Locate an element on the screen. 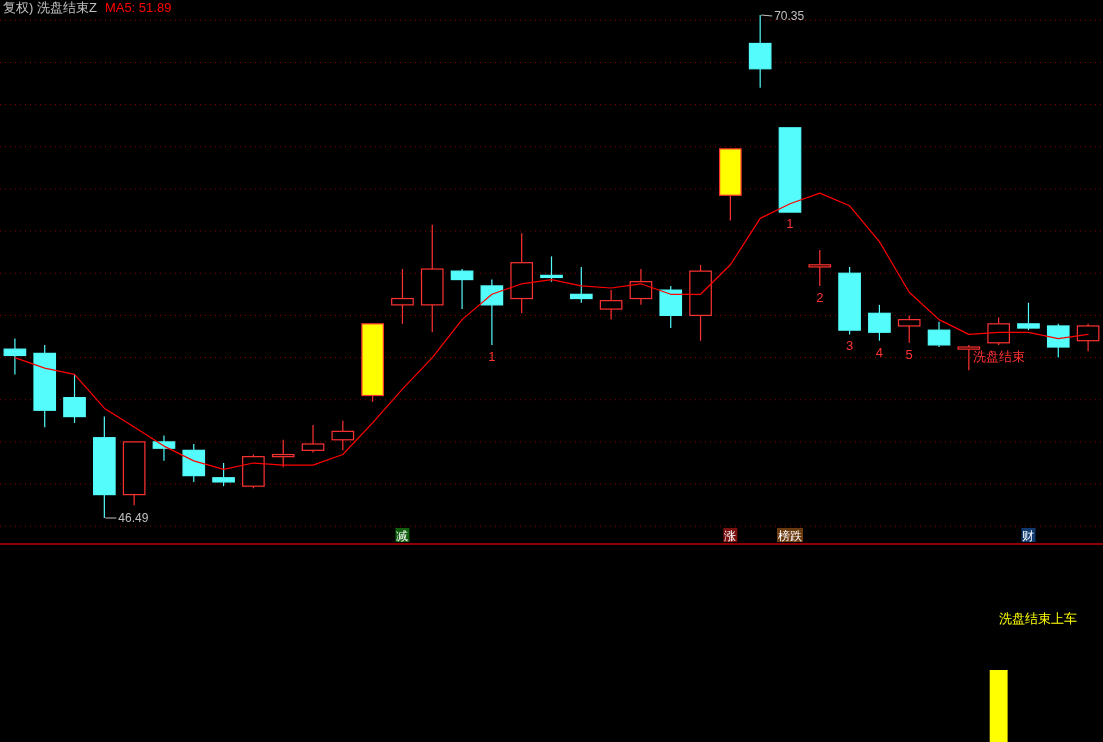 This screenshot has width=1103, height=742. text: 5 is located at coordinates (909, 354).